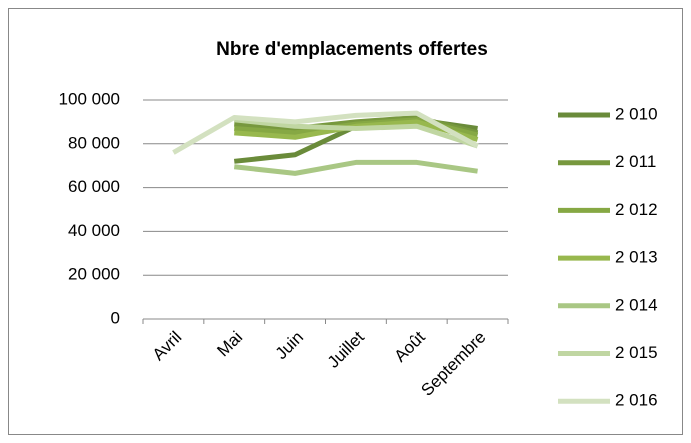 The width and height of the screenshot is (691, 443). I want to click on legend-label: 2 014, so click(636, 304).